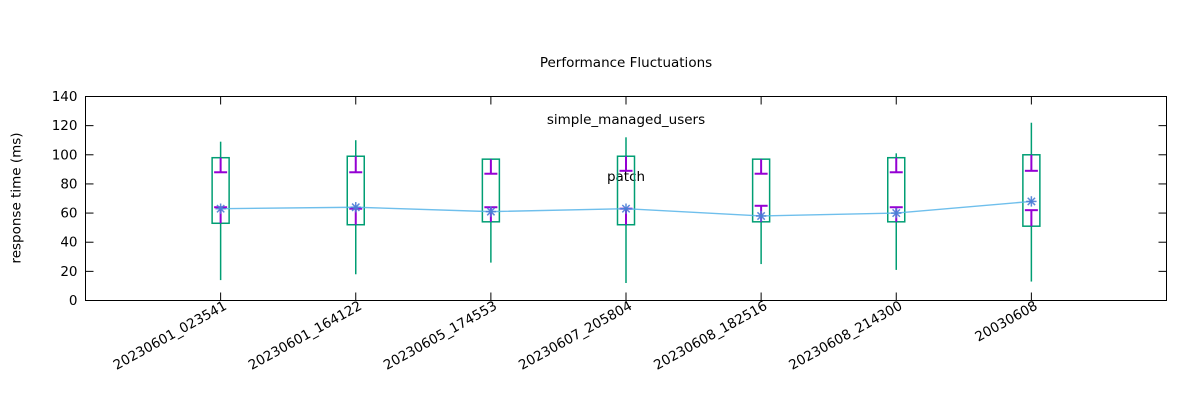  Describe the element at coordinates (73, 301) in the screenshot. I see `y-tick-label: 0` at that location.